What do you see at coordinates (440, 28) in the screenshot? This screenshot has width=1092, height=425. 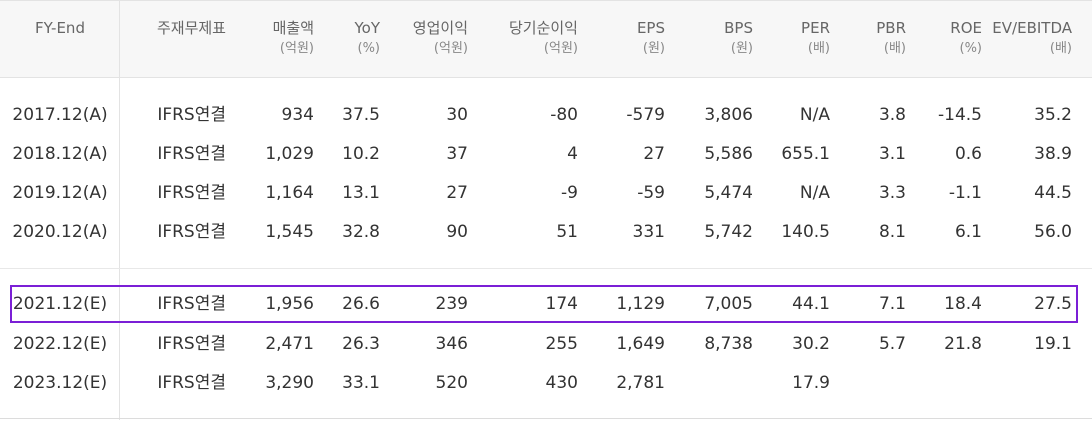 I see `header-label: 영업이익` at bounding box center [440, 28].